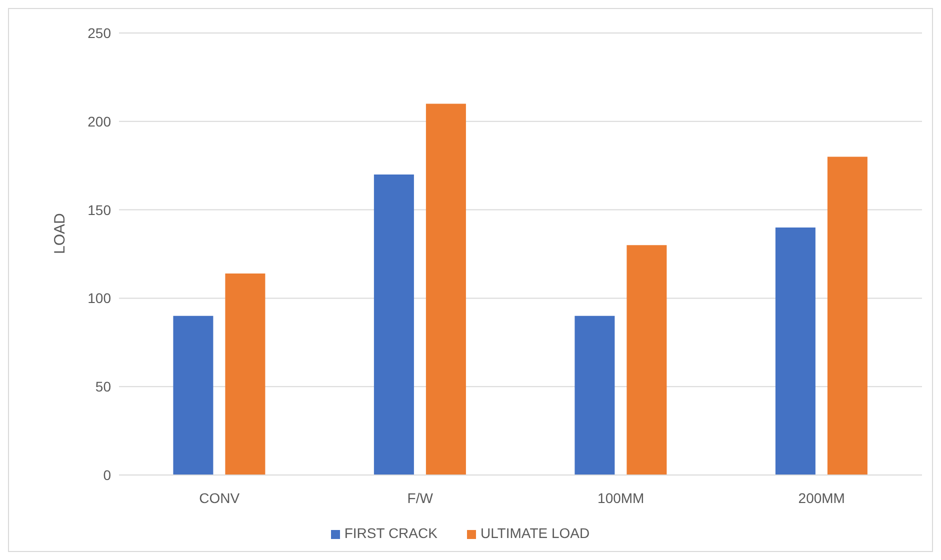  What do you see at coordinates (391, 533) in the screenshot?
I see `legend-label: FIRST CRACK` at bounding box center [391, 533].